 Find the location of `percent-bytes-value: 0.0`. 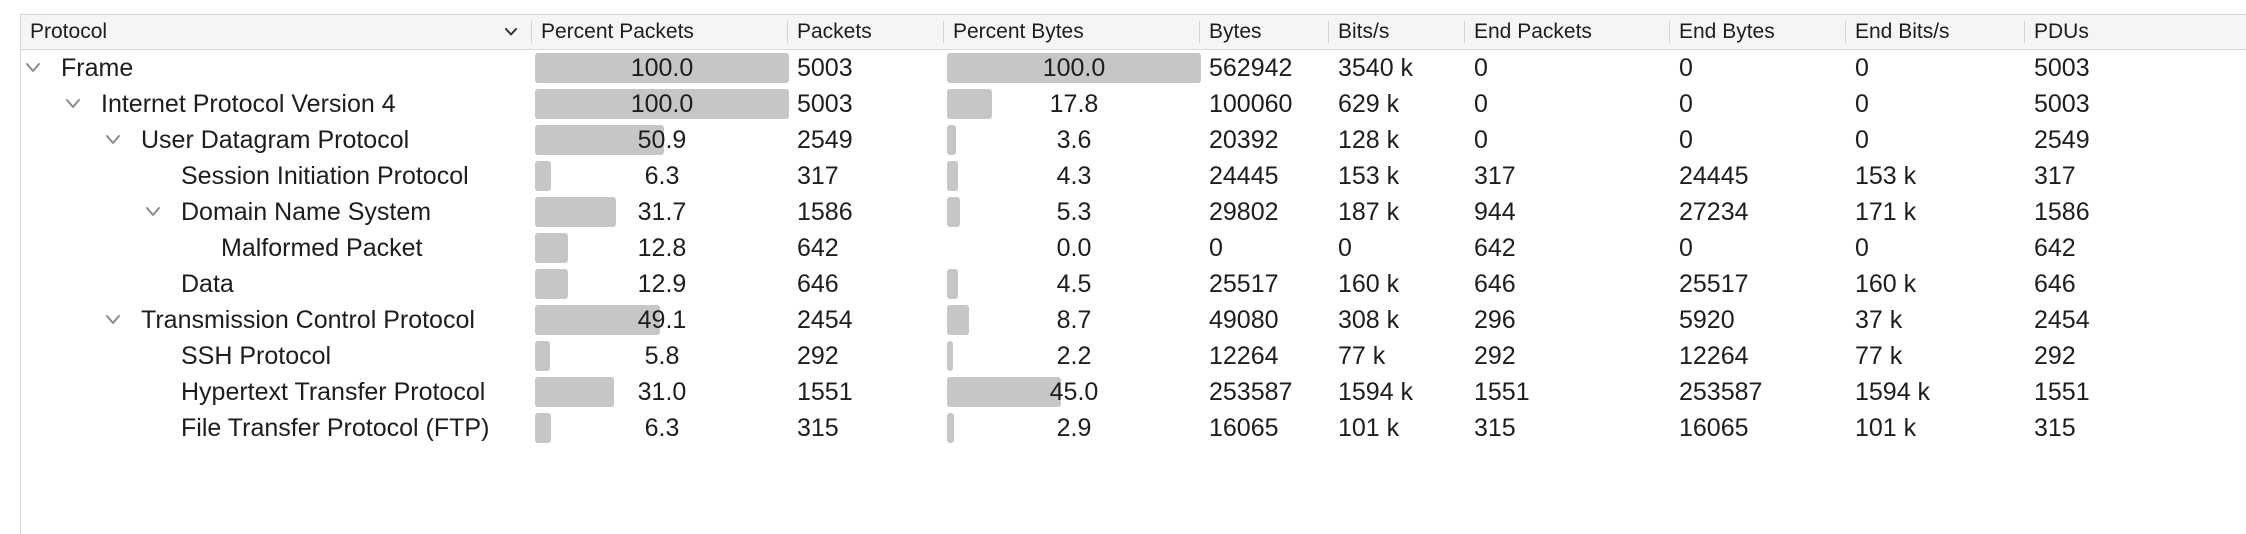

percent-bytes-value: 0.0 is located at coordinates (1074, 248).